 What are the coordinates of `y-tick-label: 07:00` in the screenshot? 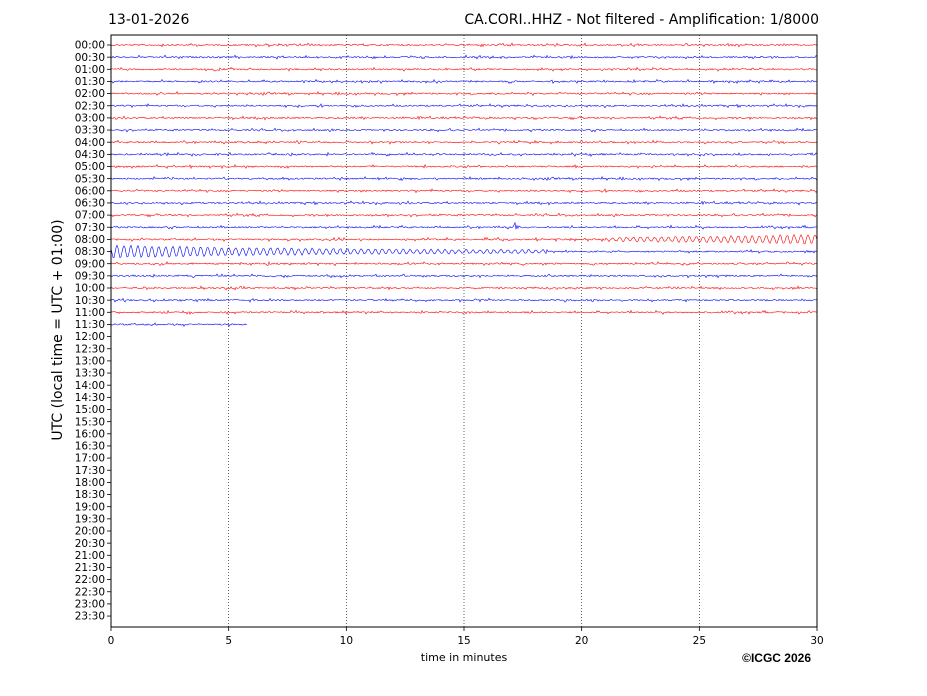 It's located at (90, 216).